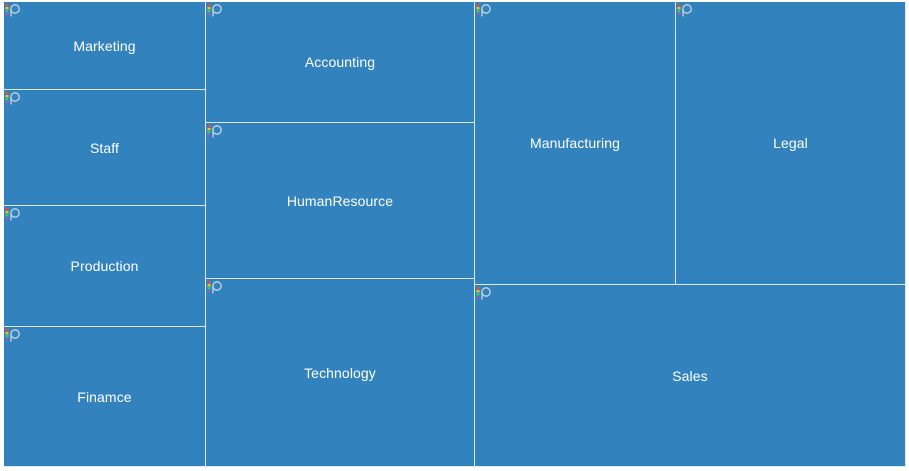 The height and width of the screenshot is (471, 909). I want to click on tile-label-accounting: Accounting, so click(340, 62).